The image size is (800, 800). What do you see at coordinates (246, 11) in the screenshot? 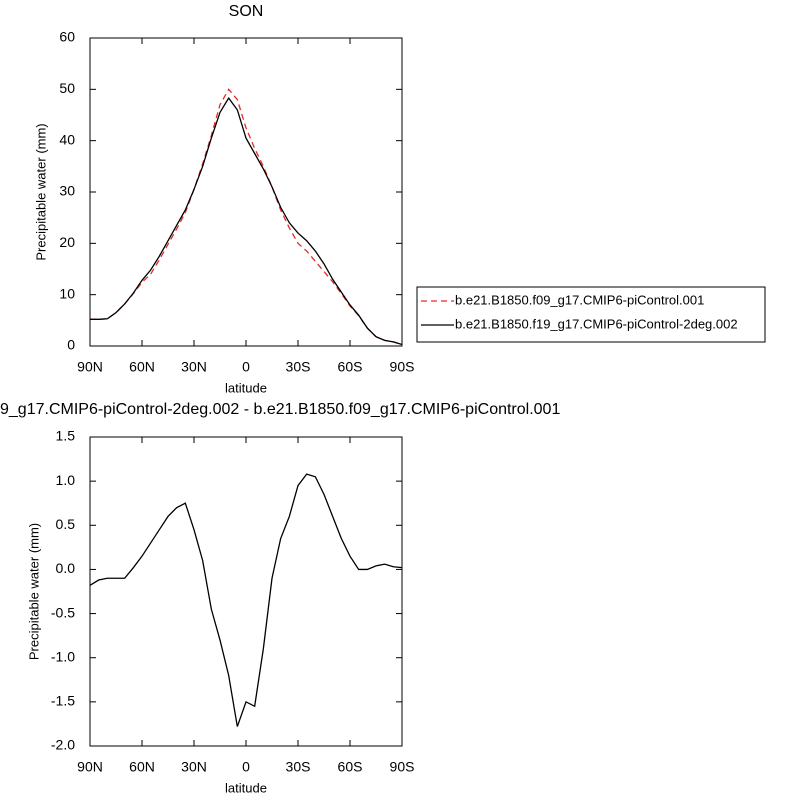
I see `chart-title: SON` at bounding box center [246, 11].